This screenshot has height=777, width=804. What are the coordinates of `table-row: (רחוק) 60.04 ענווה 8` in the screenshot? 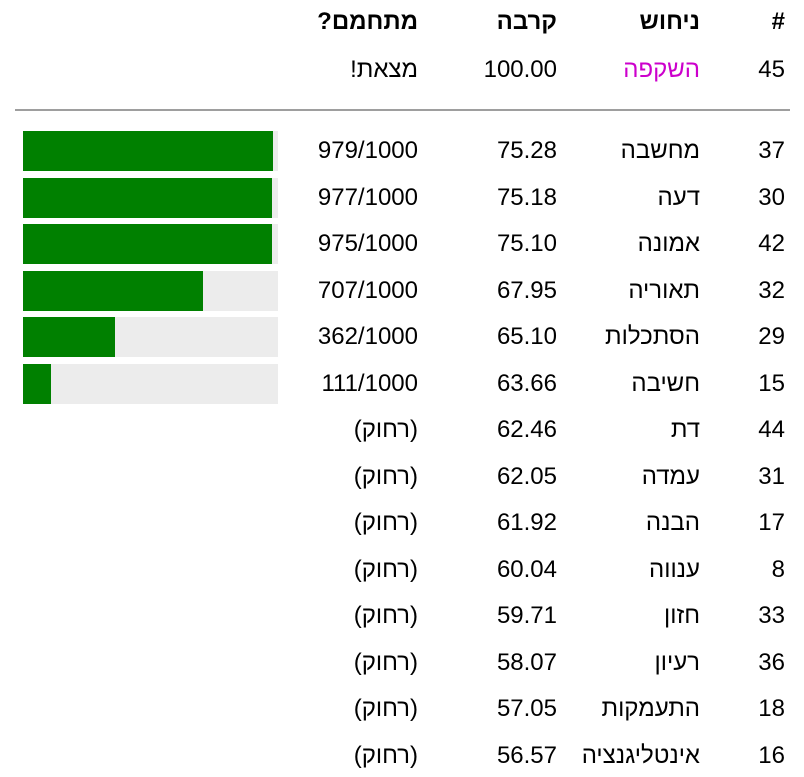 It's located at (402, 570).